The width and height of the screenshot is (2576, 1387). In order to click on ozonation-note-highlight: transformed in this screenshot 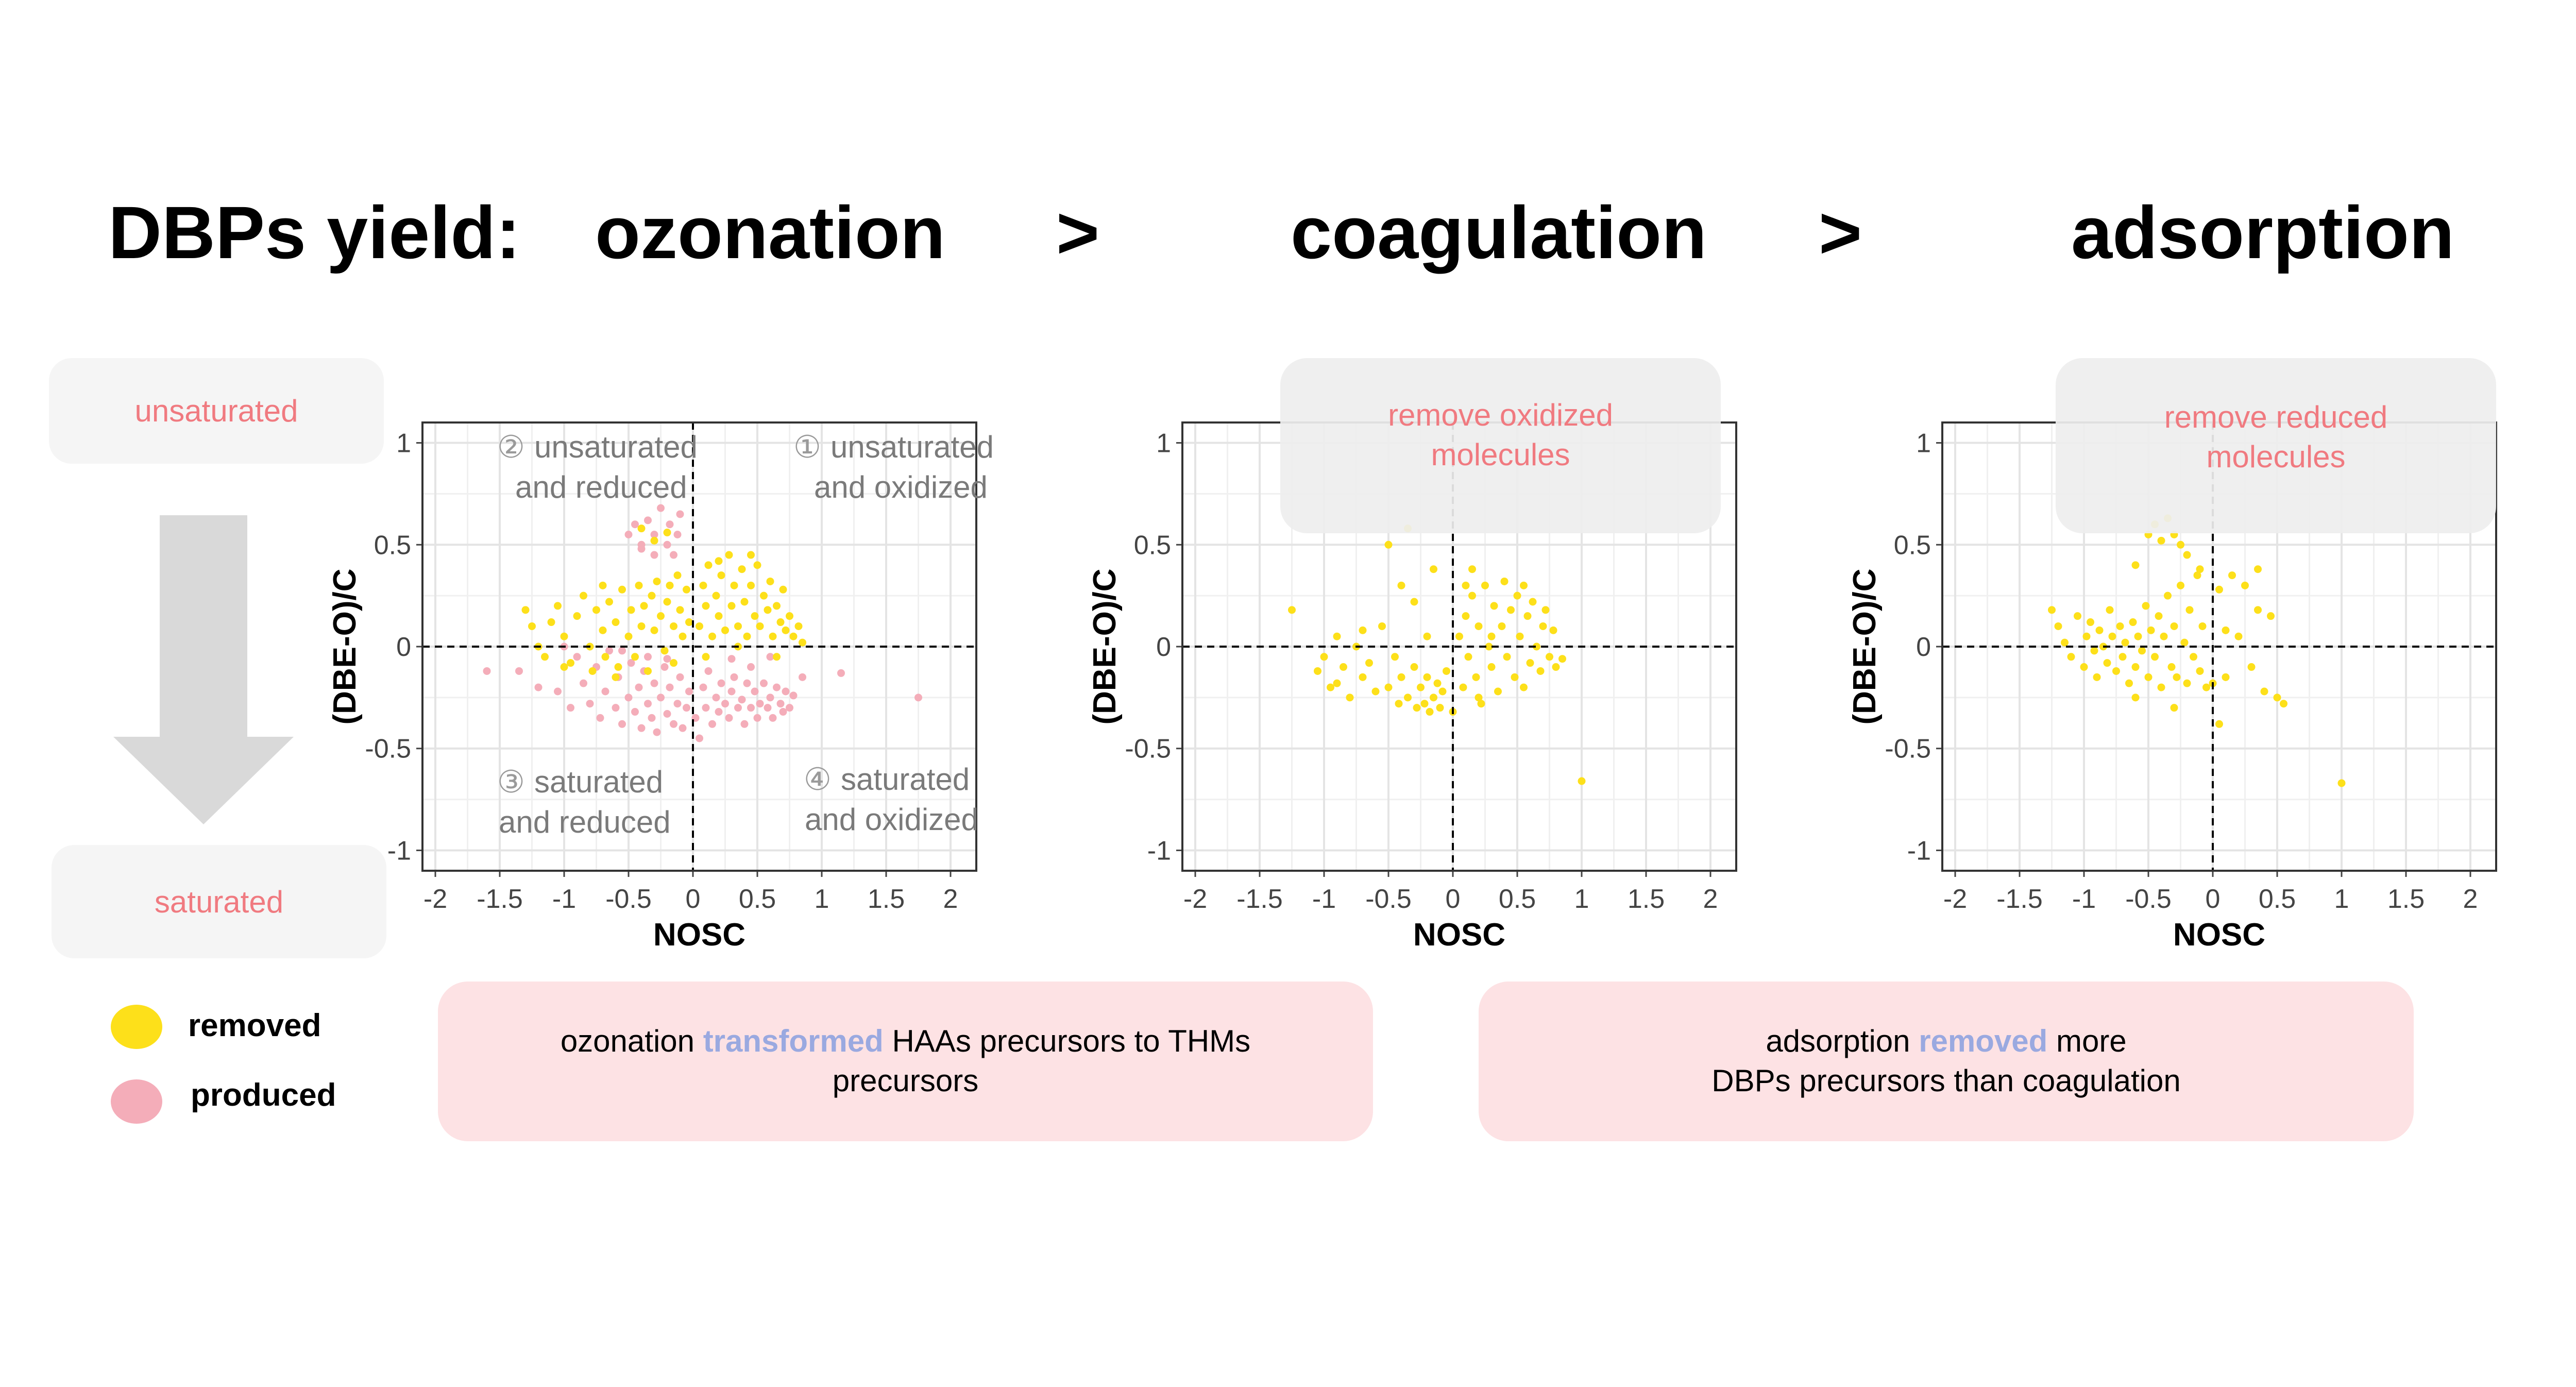, I will do `click(793, 1041)`.